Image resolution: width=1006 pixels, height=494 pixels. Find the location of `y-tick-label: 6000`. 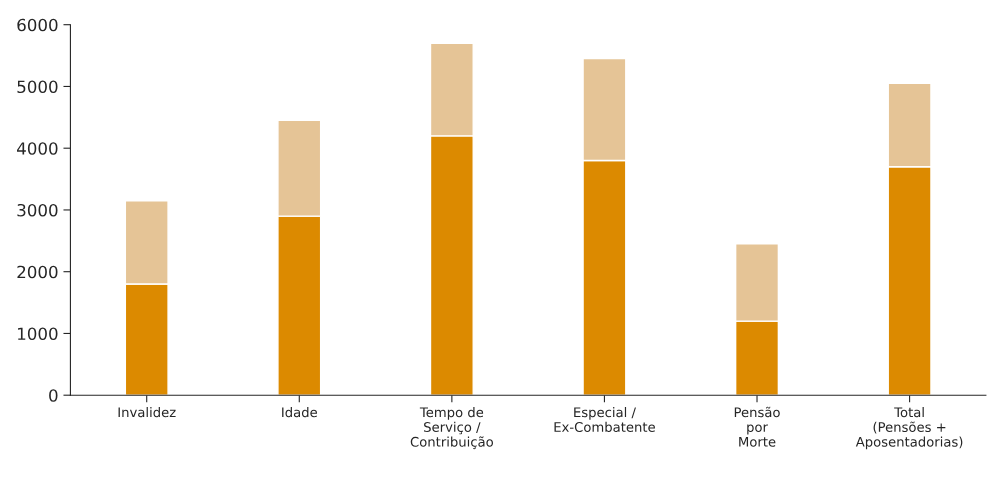

y-tick-label: 6000 is located at coordinates (37, 25).